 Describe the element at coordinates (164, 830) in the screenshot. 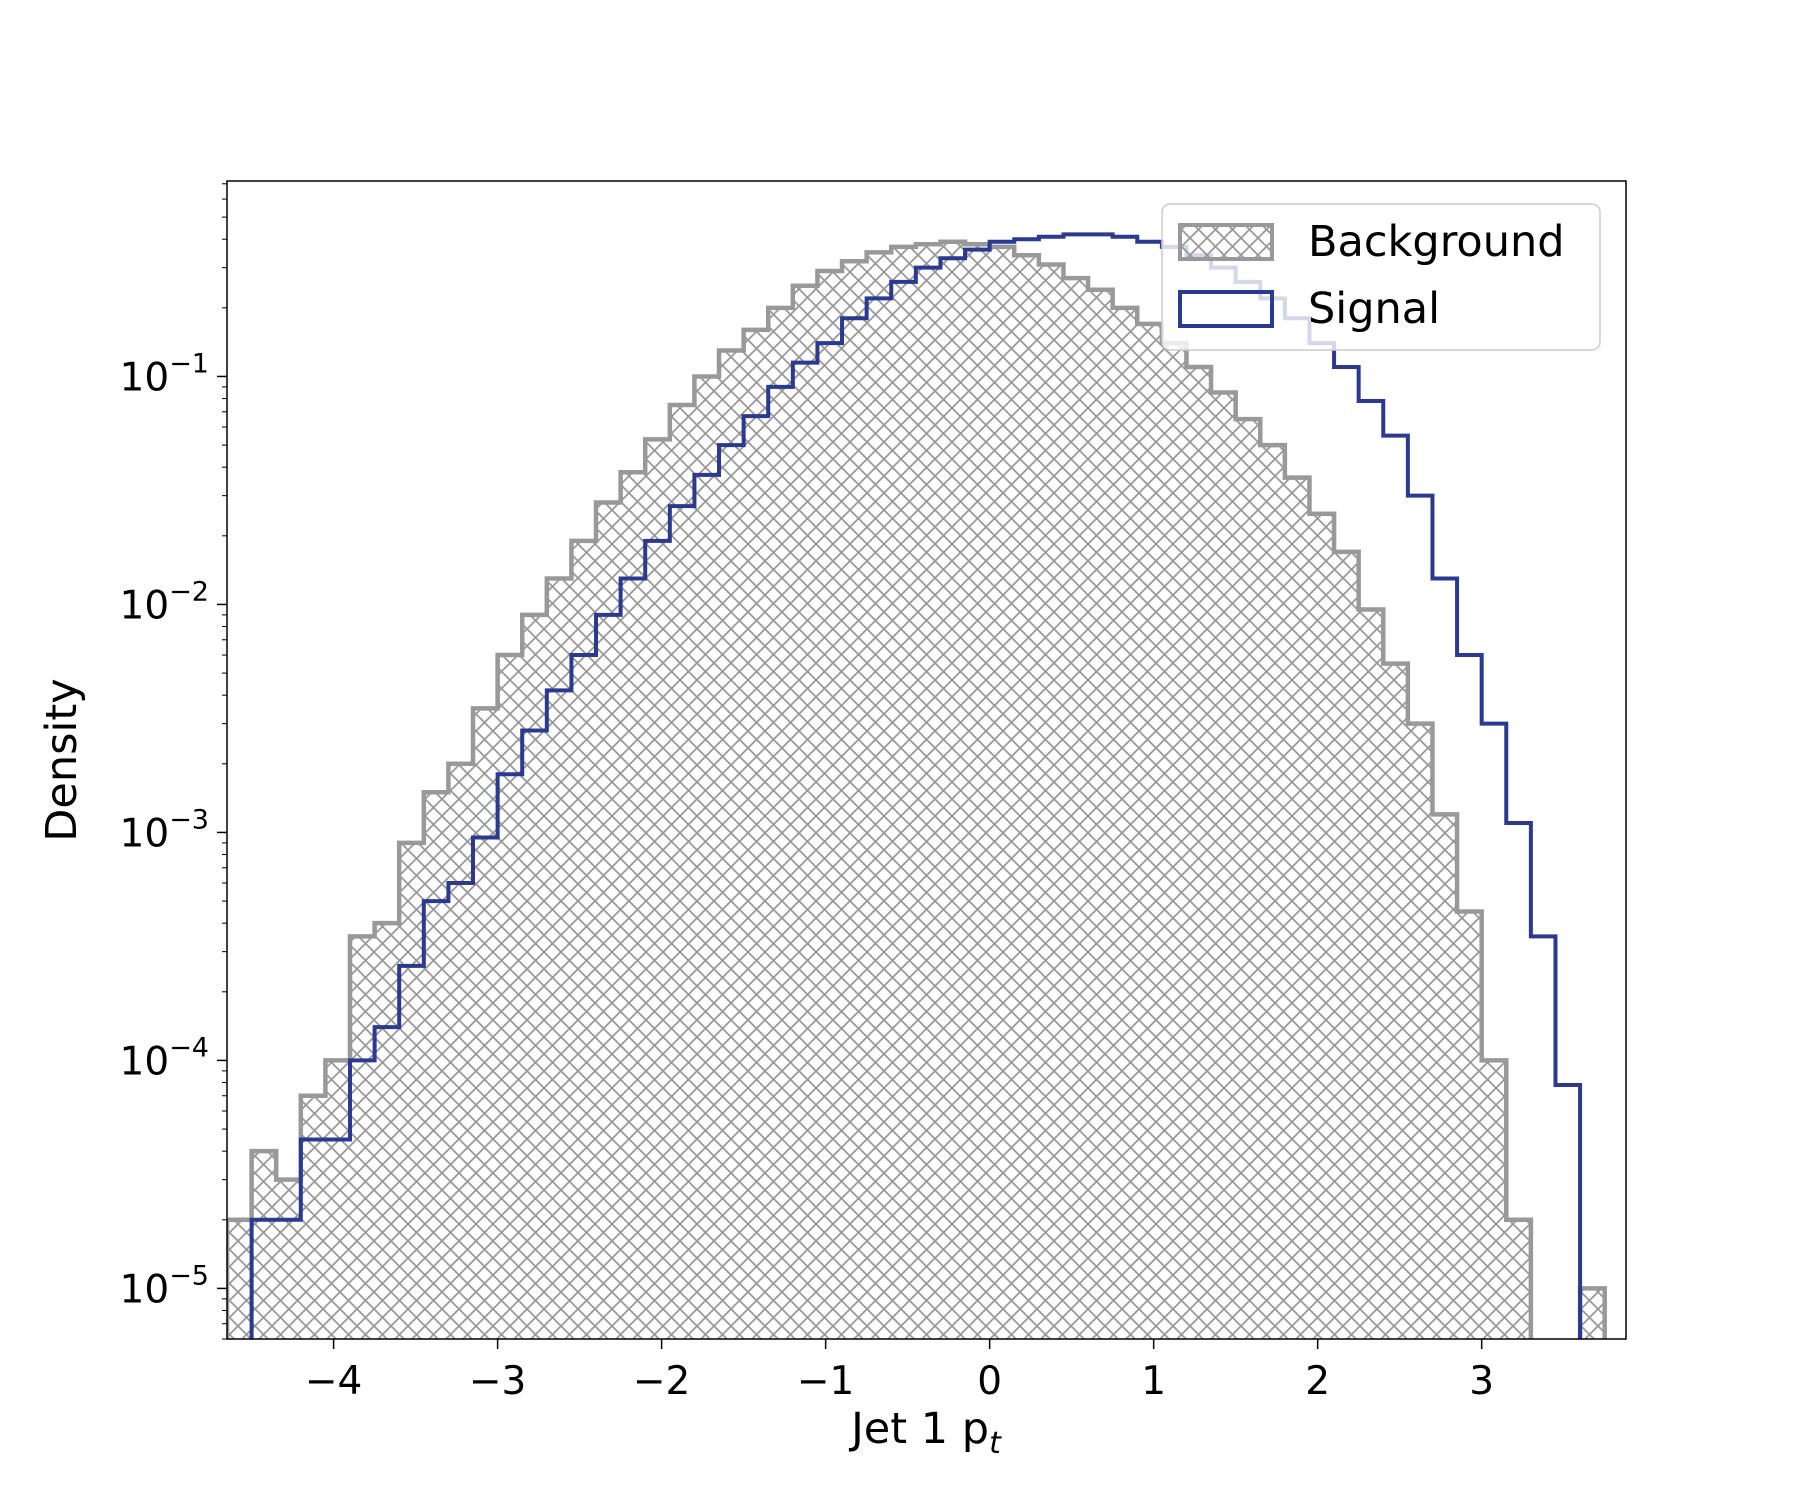

I see `y-tick-label: 10⁻³` at that location.